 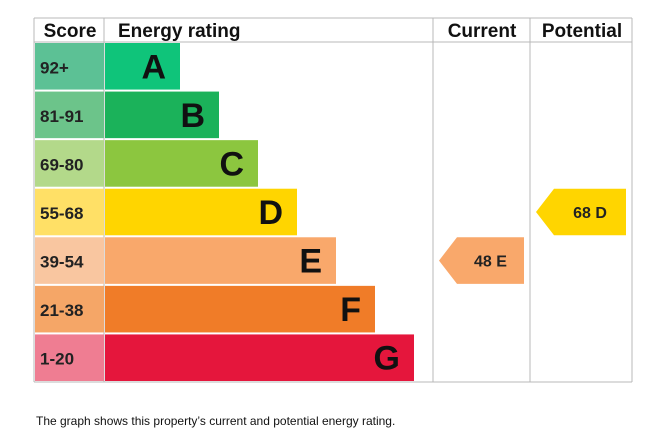 What do you see at coordinates (582, 31) in the screenshot?
I see `potential-header: Potential` at bounding box center [582, 31].